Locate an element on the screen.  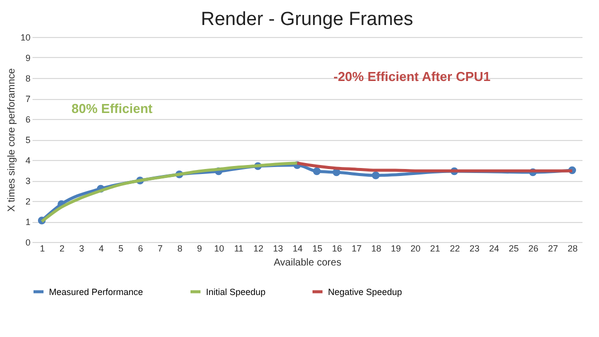
x-tick-label: 12 is located at coordinates (258, 249).